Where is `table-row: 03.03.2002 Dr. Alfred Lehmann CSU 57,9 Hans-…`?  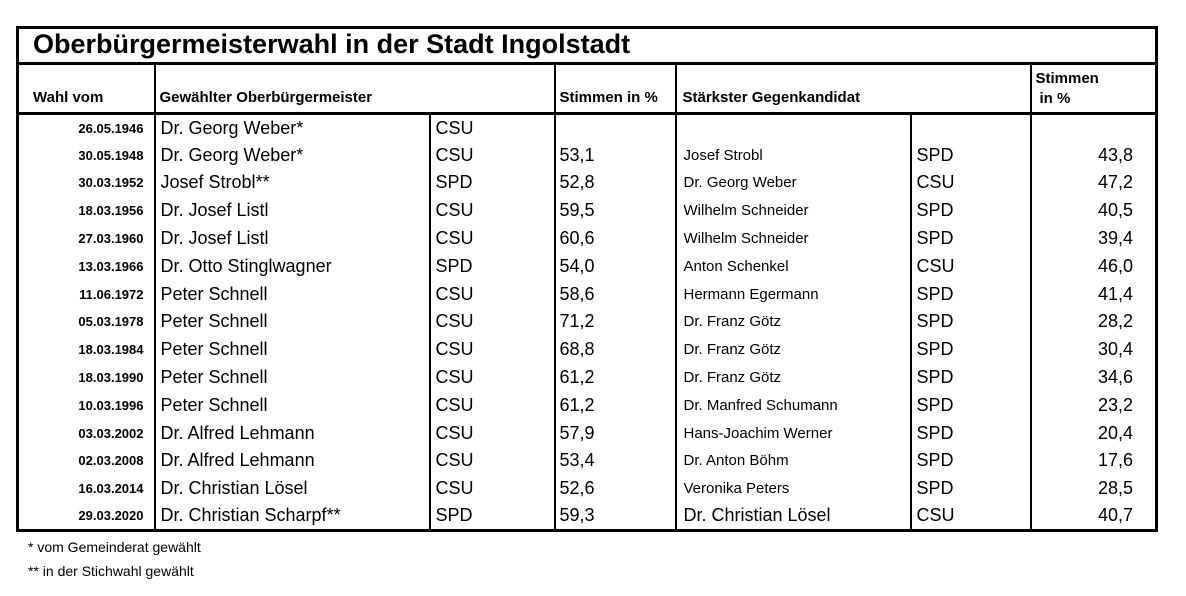 table-row: 03.03.2002 Dr. Alfred Lehmann CSU 57,9 Hans-… is located at coordinates (587, 433).